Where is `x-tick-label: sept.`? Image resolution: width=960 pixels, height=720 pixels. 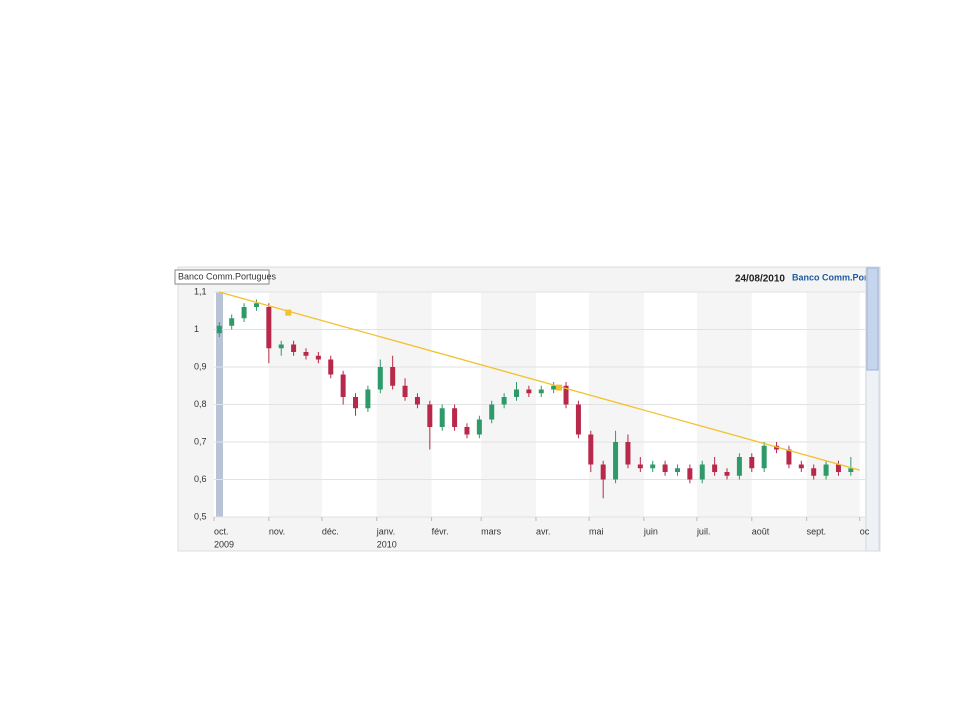
x-tick-label: sept. is located at coordinates (817, 531).